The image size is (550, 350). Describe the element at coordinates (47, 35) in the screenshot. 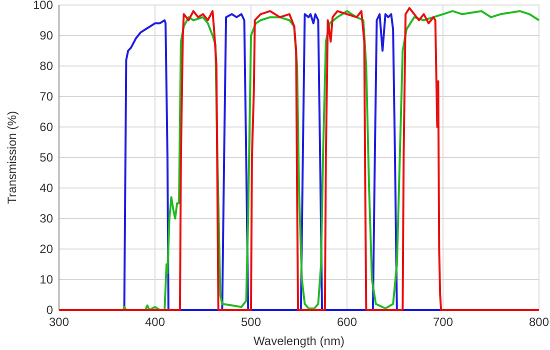

I see `y-tick-label: 90` at that location.